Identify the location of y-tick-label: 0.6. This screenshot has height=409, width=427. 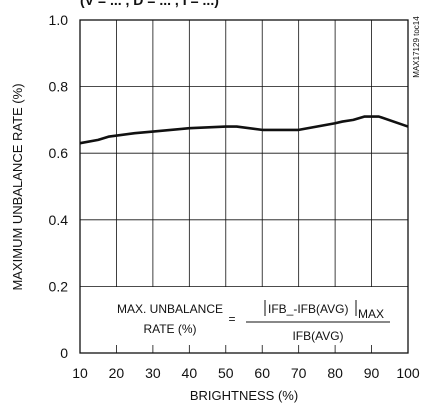
(59, 153).